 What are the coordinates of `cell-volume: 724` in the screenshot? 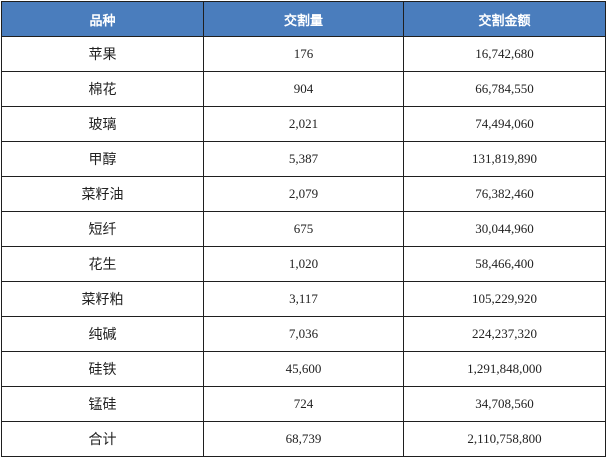 It's located at (303, 404).